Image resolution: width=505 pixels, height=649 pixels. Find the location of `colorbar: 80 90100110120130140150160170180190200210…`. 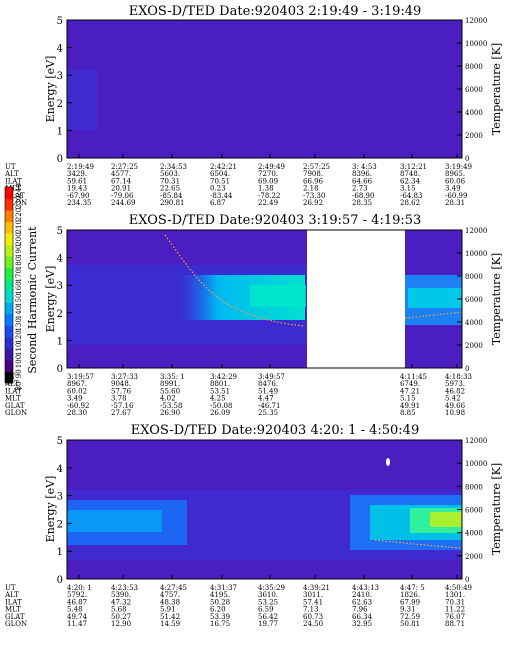

colorbar: 80 90100110120130140150160170180190200210… is located at coordinates (21, 287).